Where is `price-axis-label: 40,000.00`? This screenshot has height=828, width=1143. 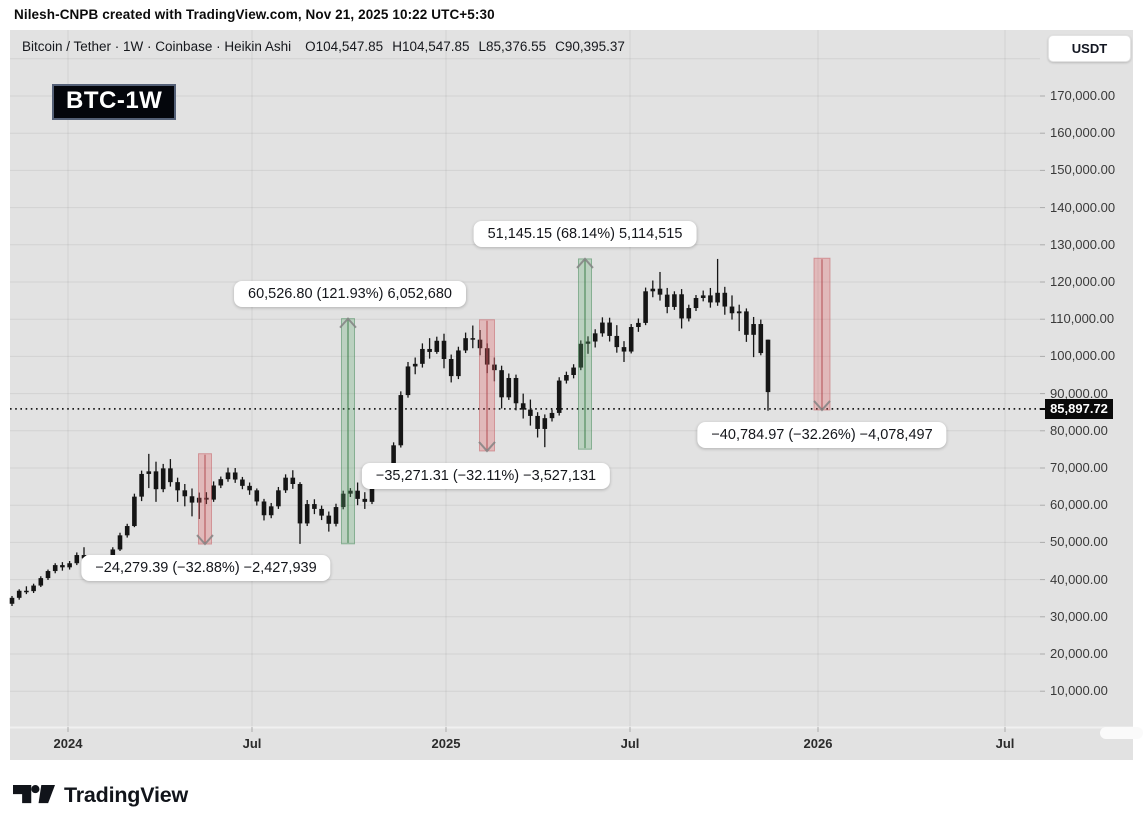
price-axis-label: 40,000.00 is located at coordinates (1079, 579).